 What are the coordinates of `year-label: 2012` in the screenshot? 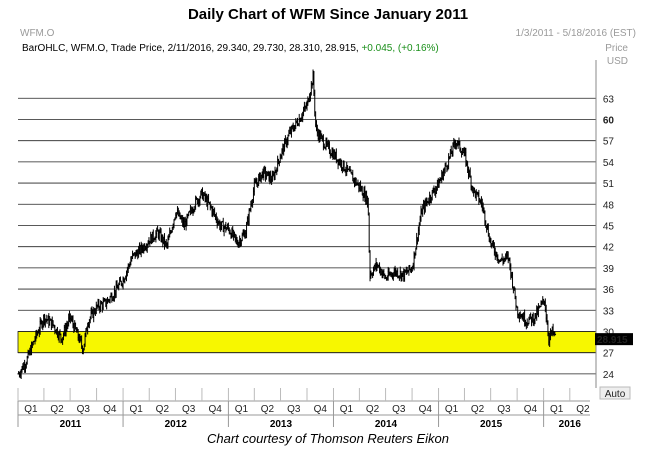 It's located at (176, 424).